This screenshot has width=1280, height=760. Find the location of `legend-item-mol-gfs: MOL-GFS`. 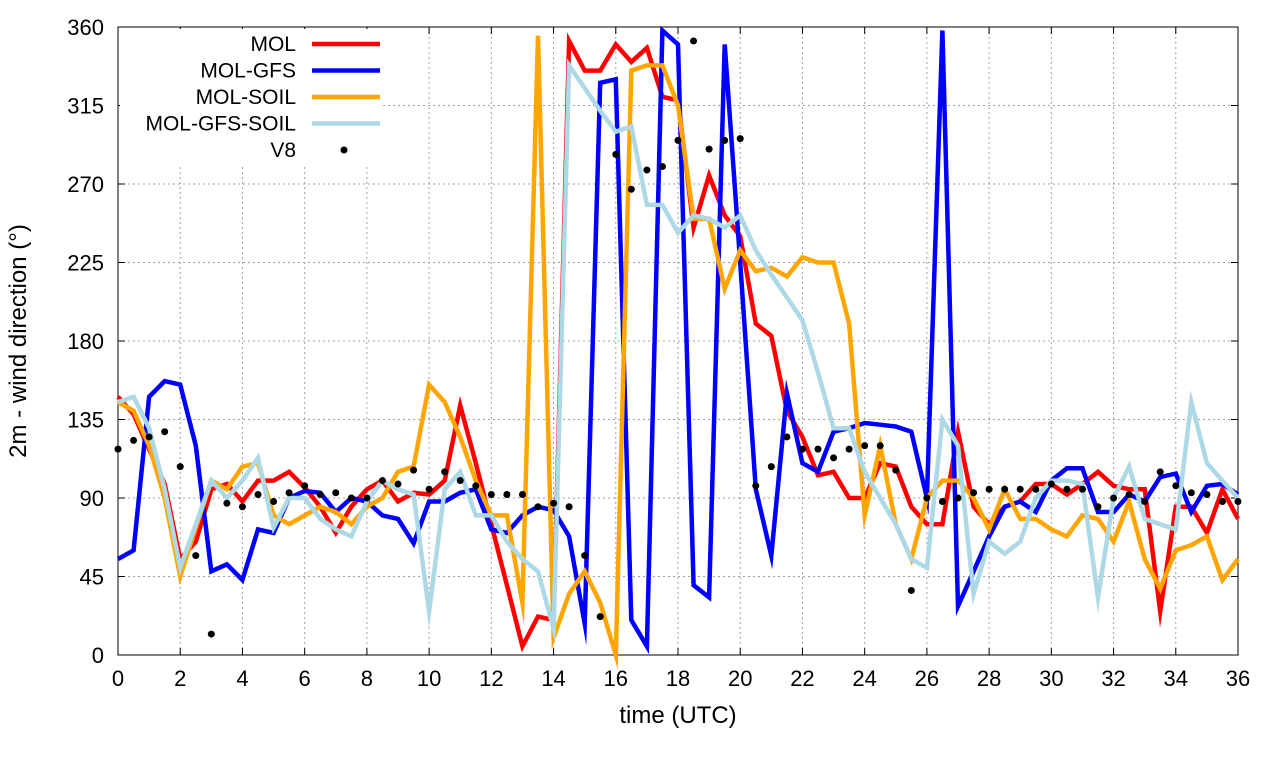

legend-item-mol-gfs: MOL-GFS is located at coordinates (290, 71).